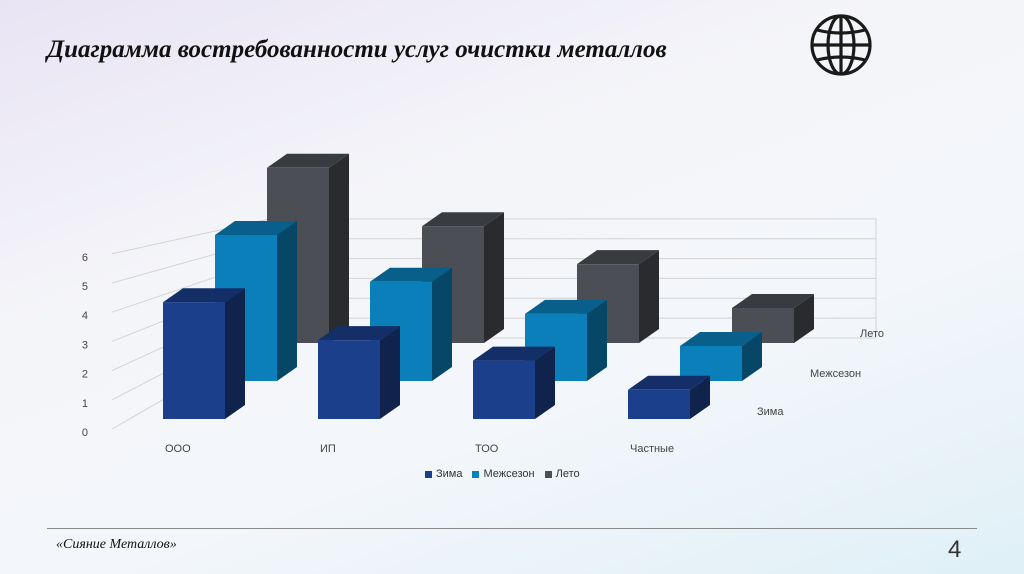  What do you see at coordinates (487, 449) in the screenshot?
I see `category-label: ТОО` at bounding box center [487, 449].